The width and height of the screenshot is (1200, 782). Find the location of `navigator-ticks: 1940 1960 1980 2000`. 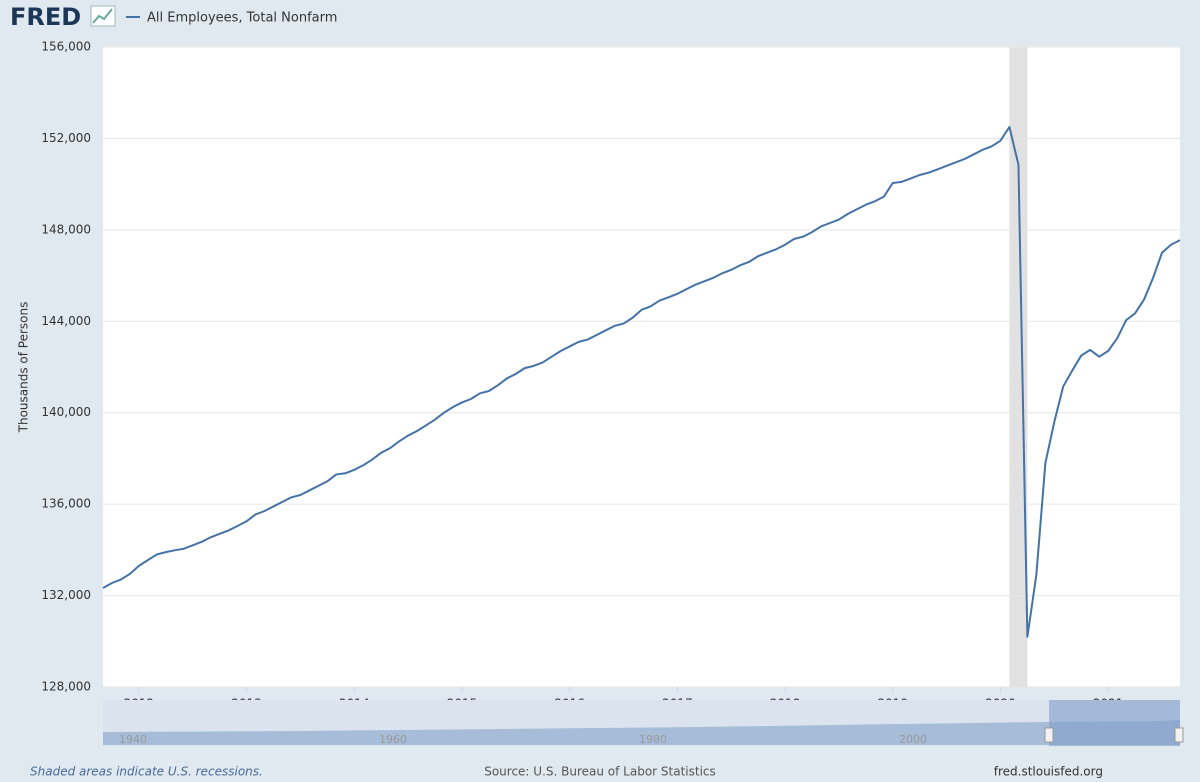

navigator-ticks: 1940 1960 1980 2000 is located at coordinates (523, 739).